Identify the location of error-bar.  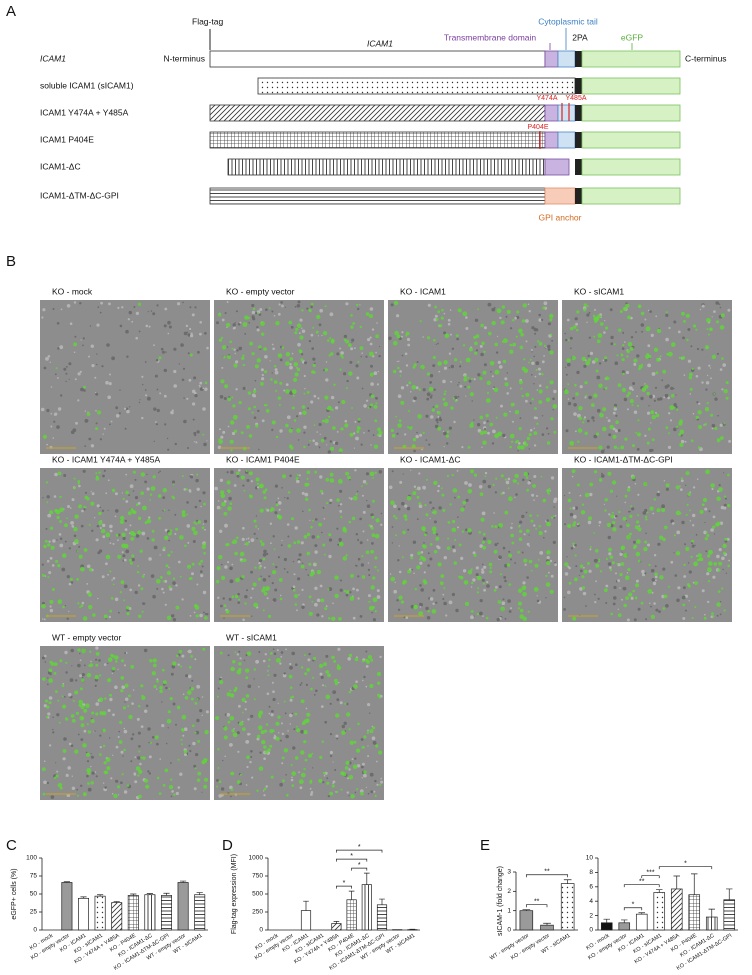
(711, 913).